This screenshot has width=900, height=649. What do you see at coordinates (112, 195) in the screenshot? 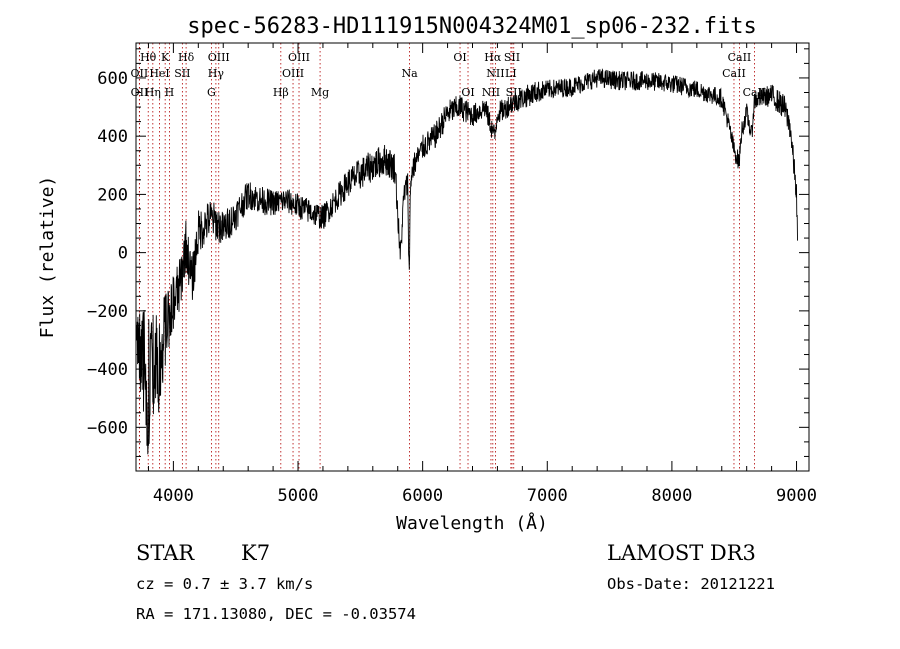
I see `y-tick-label: 200` at bounding box center [112, 195].